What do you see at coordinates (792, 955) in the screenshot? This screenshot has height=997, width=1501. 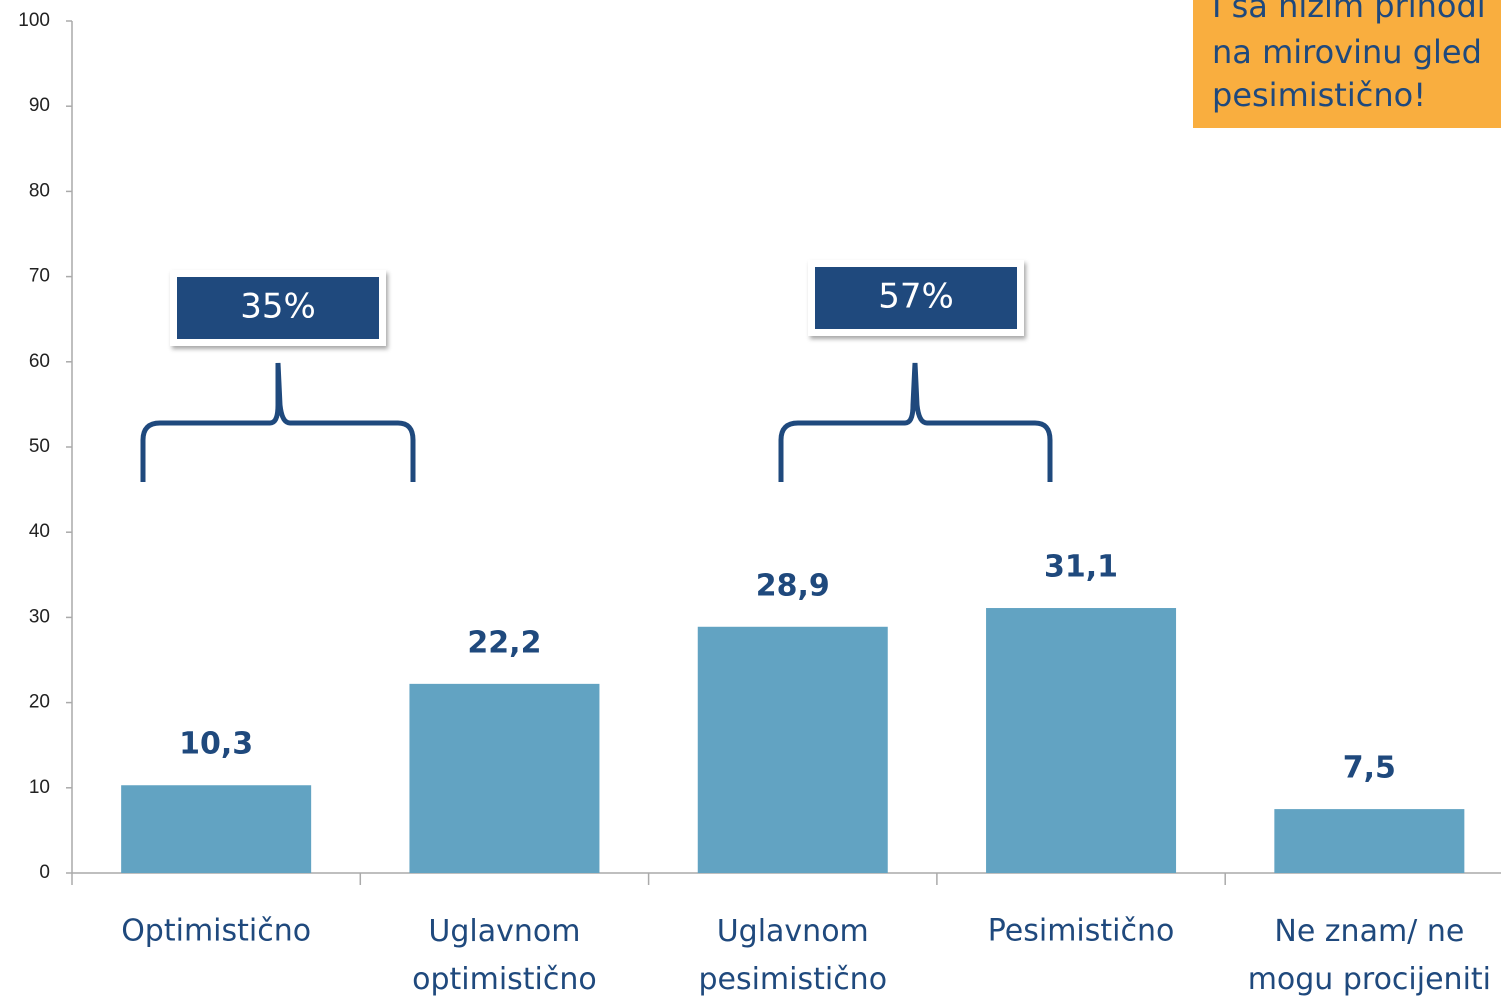 I see `x-tick-label: Uglavnom pesimistično` at bounding box center [792, 955].